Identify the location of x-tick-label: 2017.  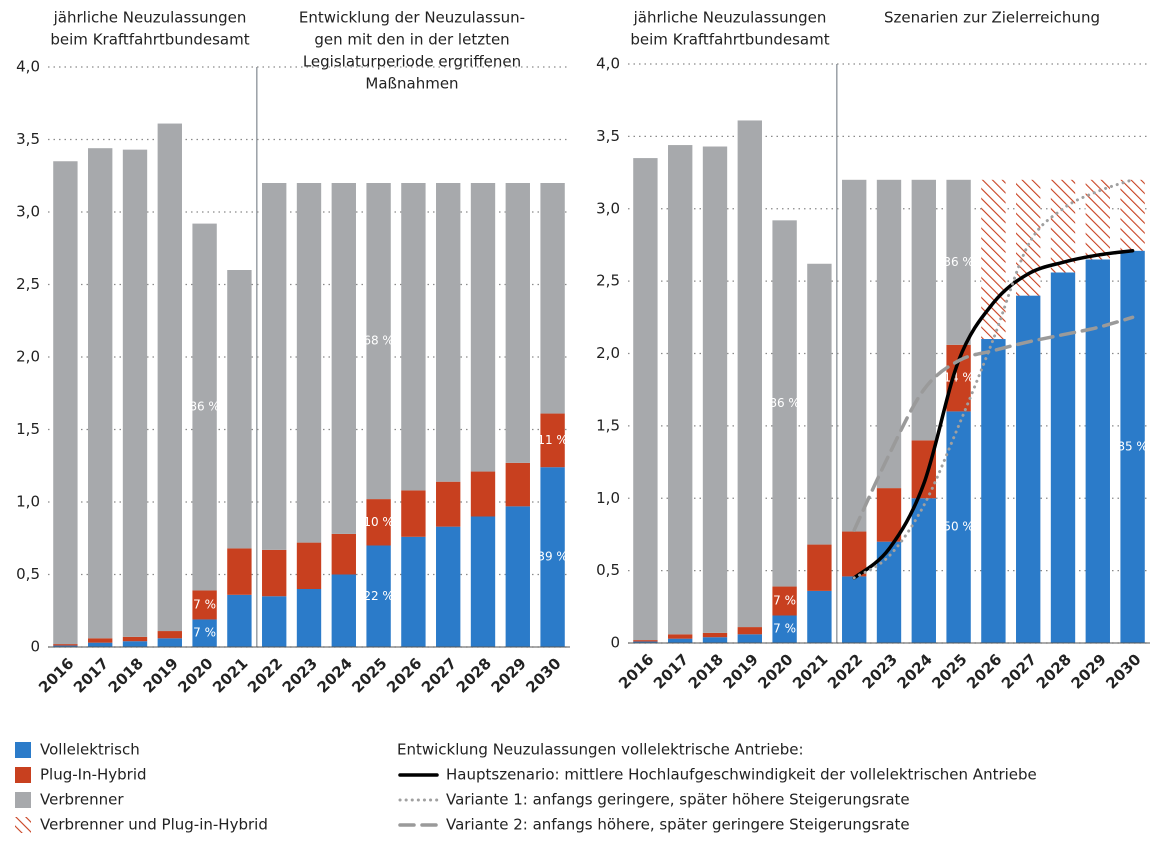
(671, 671).